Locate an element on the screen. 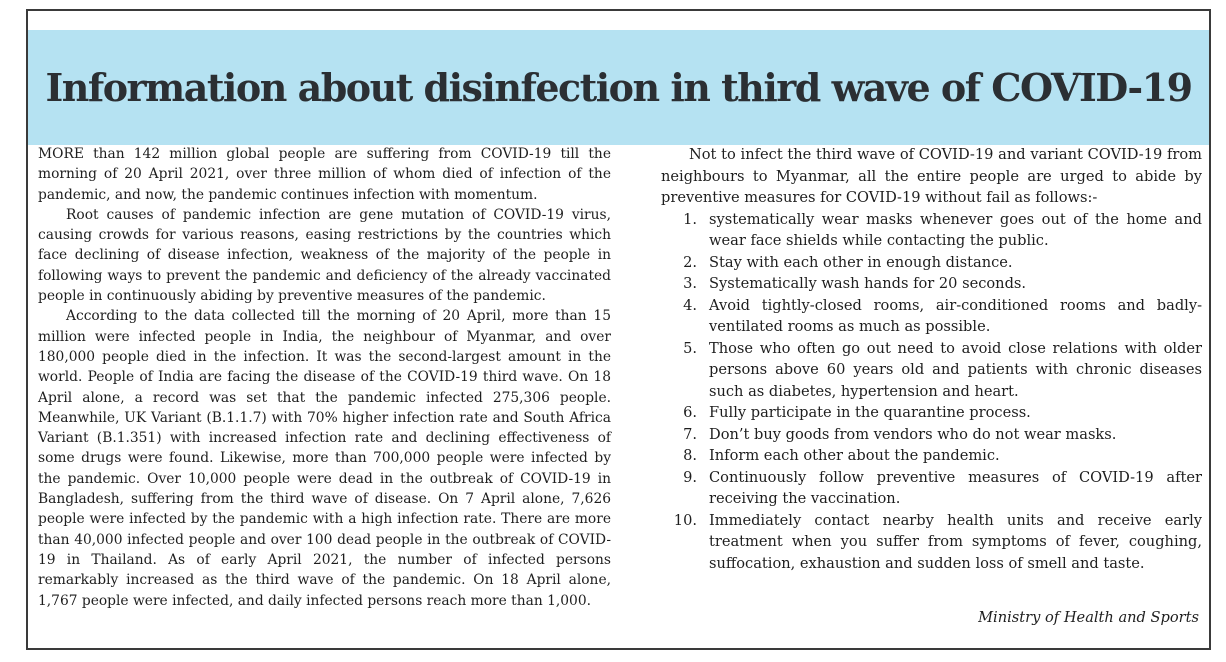 Image resolution: width=1226 pixels, height=662 pixels. list-number: 1. is located at coordinates (690, 219).